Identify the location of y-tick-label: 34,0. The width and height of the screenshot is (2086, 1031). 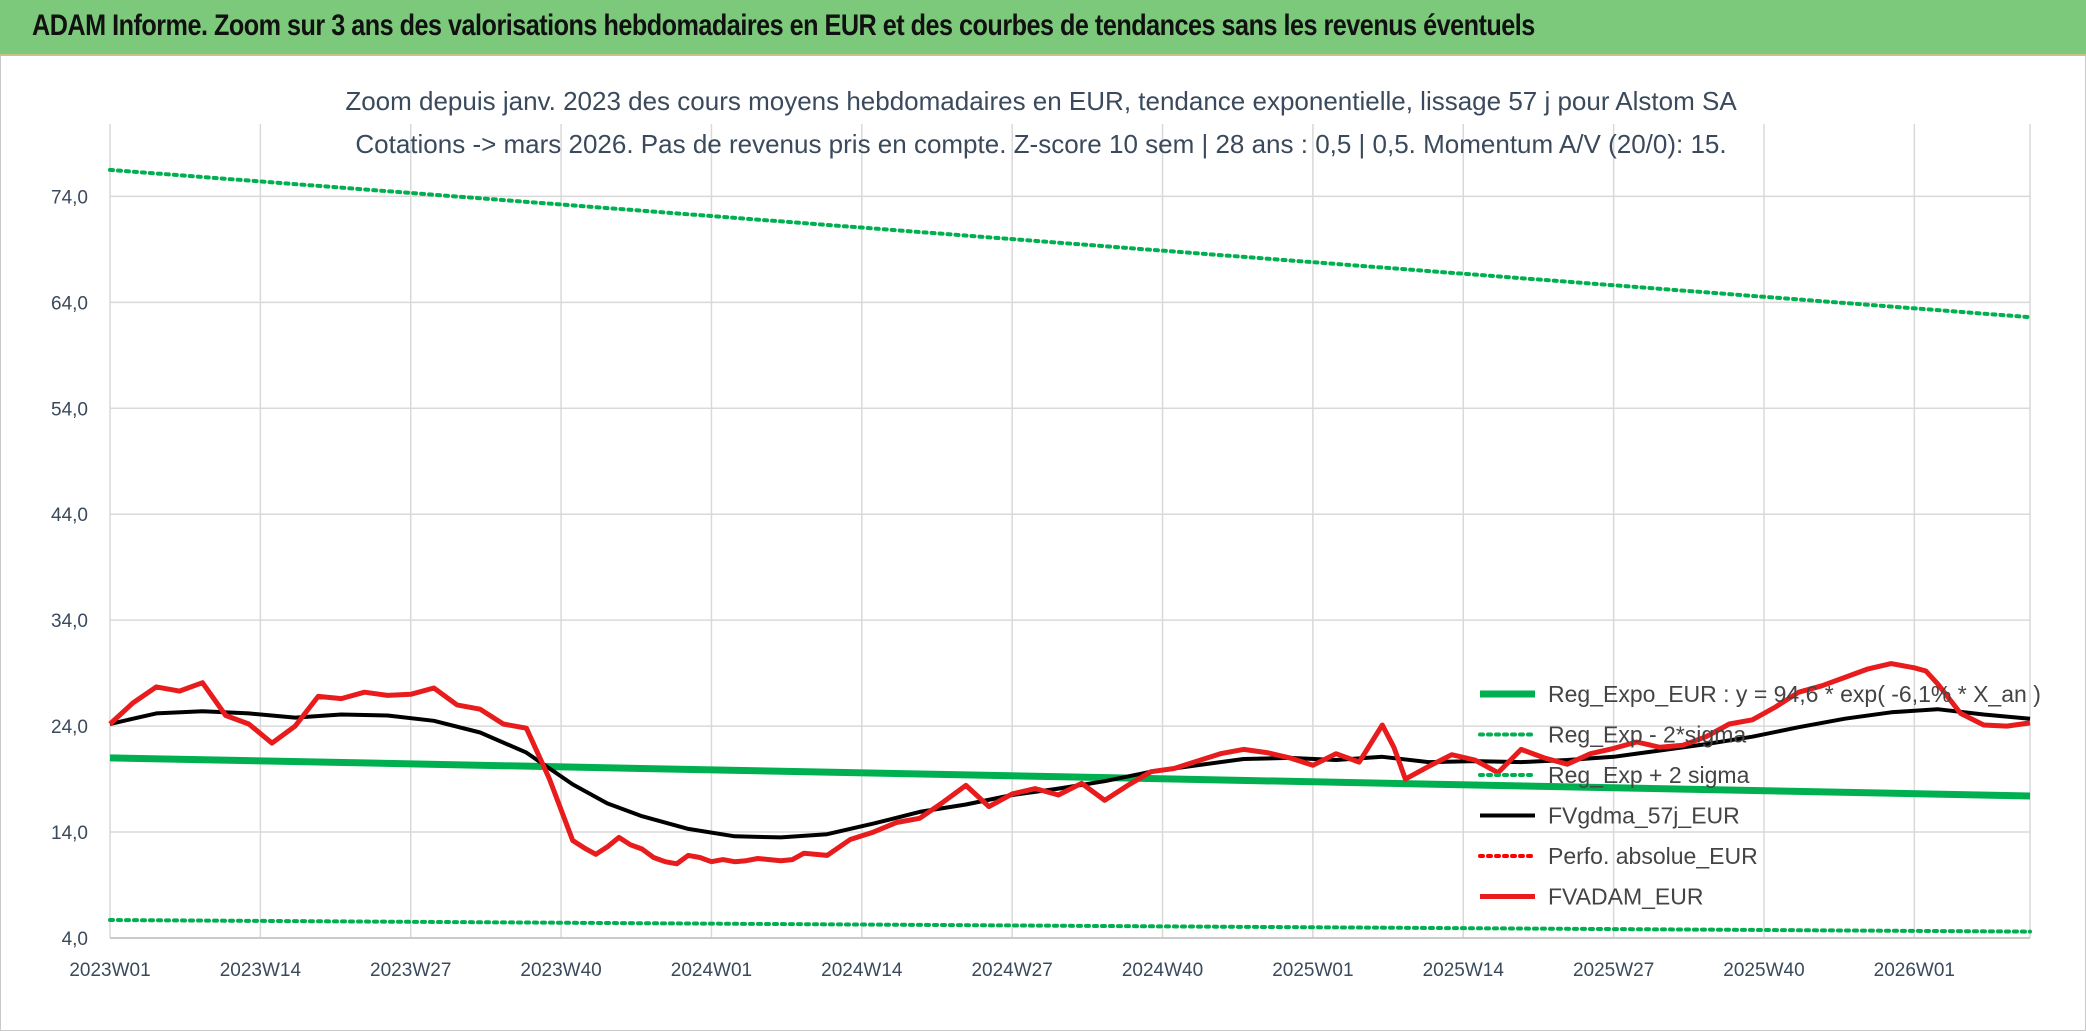
(69, 621).